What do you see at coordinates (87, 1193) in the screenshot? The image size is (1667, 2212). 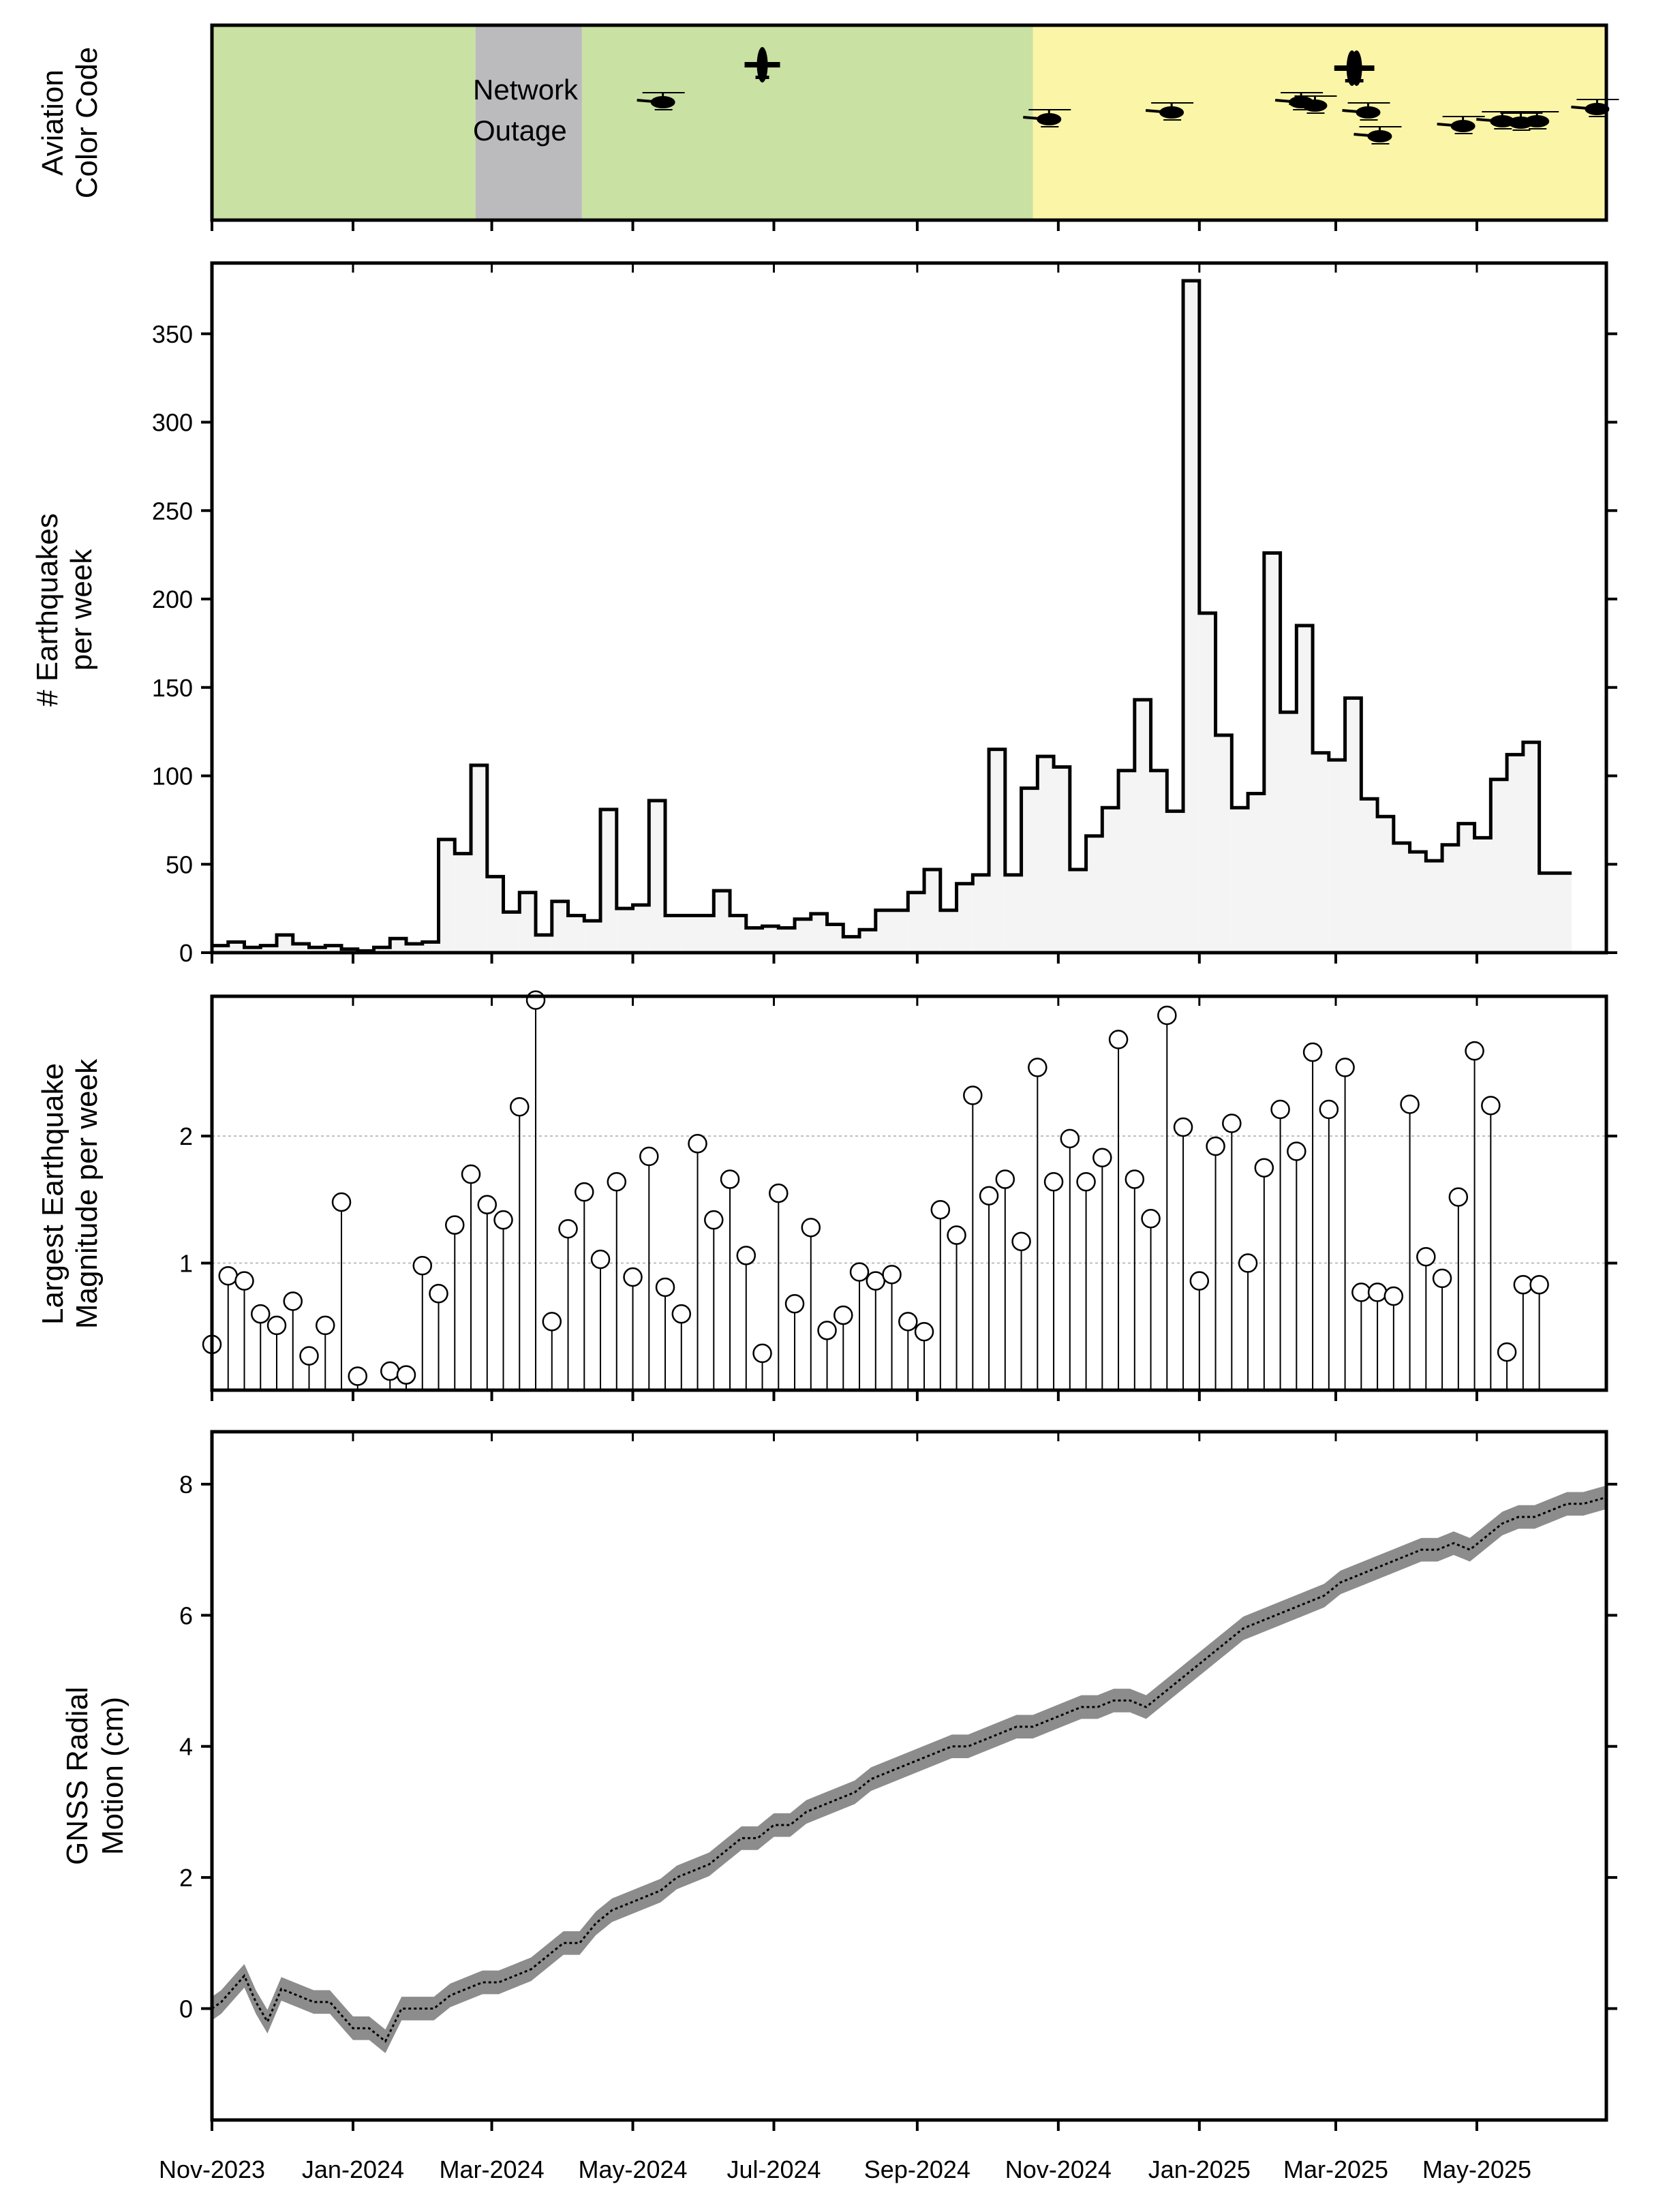 I see `magnitude-ylabel-line2: Magnitude per week` at bounding box center [87, 1193].